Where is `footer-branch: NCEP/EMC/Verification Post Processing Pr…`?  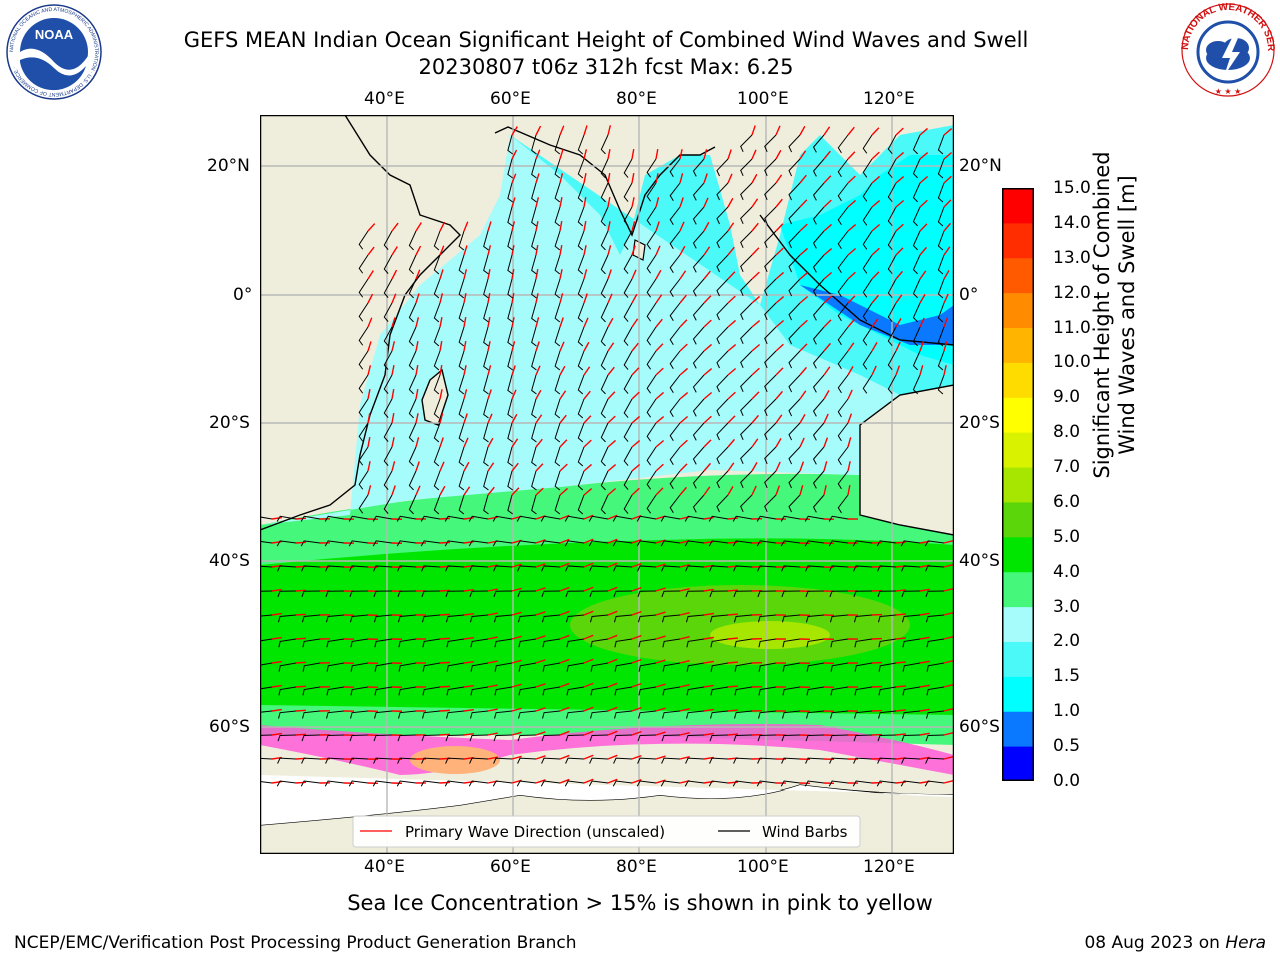
footer-branch: NCEP/EMC/Verification Post Processing Pr… is located at coordinates (295, 943).